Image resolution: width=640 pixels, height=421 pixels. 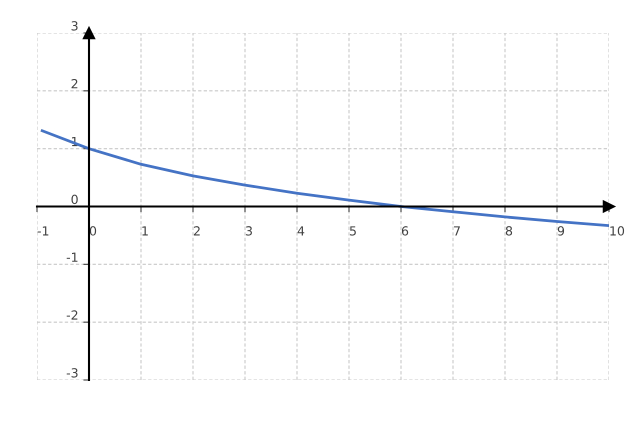 What do you see at coordinates (405, 231) in the screenshot?
I see `x-tick-label: 6` at bounding box center [405, 231].